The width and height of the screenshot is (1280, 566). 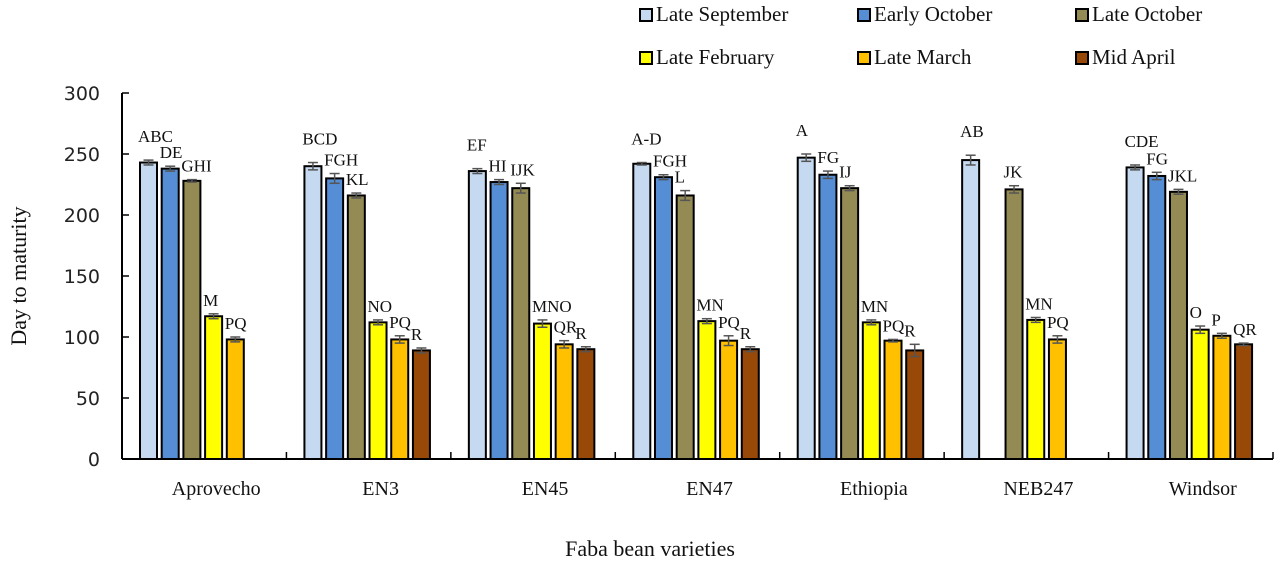 I want to click on x-tick-label: Ethiopia, so click(x=874, y=489).